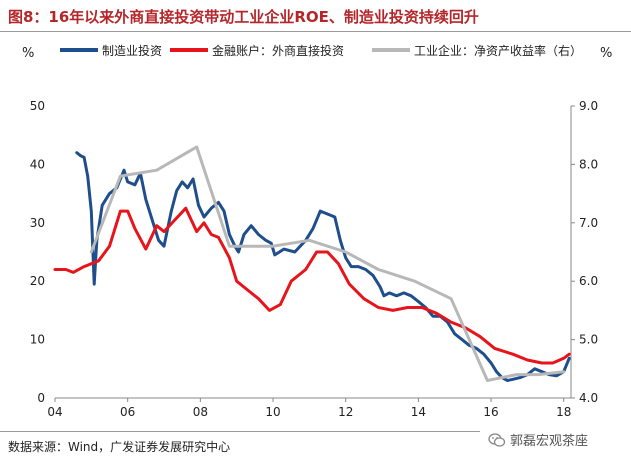 Image resolution: width=631 pixels, height=463 pixels. I want to click on legend-swatch-roe, so click(391, 50).